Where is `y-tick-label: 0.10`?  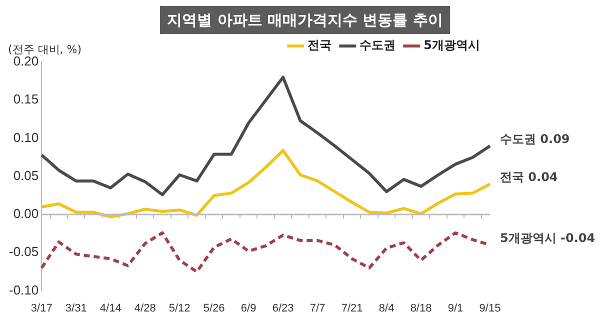
y-tick-label: 0.10 is located at coordinates (26, 137).